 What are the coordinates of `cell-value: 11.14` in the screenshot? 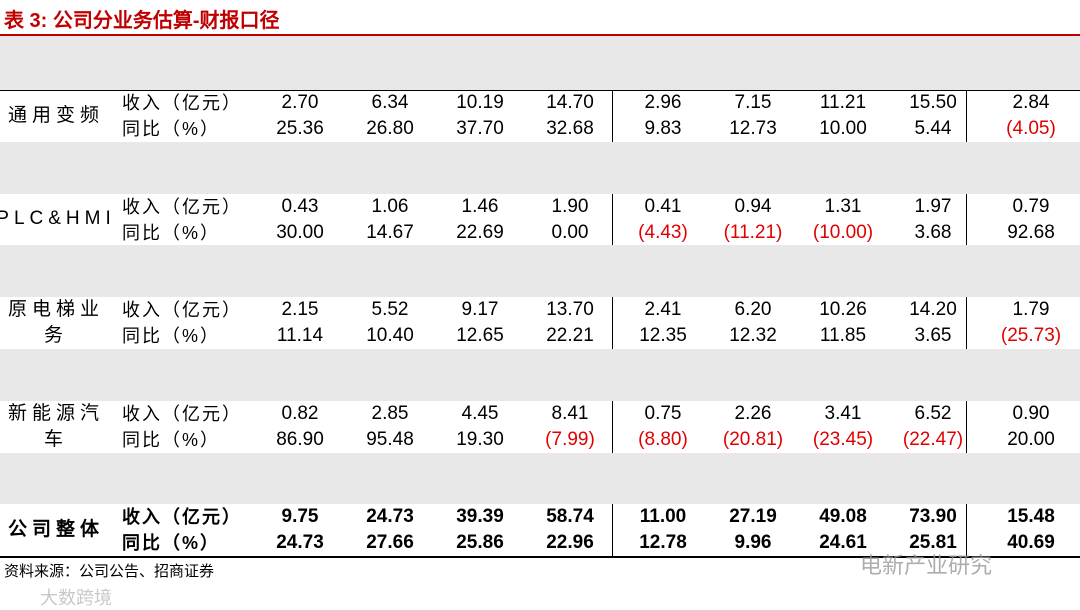 It's located at (300, 336).